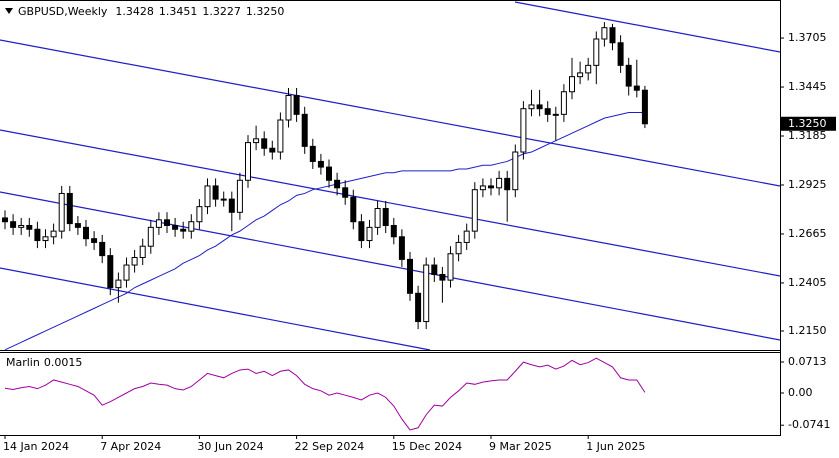  Describe the element at coordinates (130, 446) in the screenshot. I see `x-tick-label: 7 Apr 2024` at that location.